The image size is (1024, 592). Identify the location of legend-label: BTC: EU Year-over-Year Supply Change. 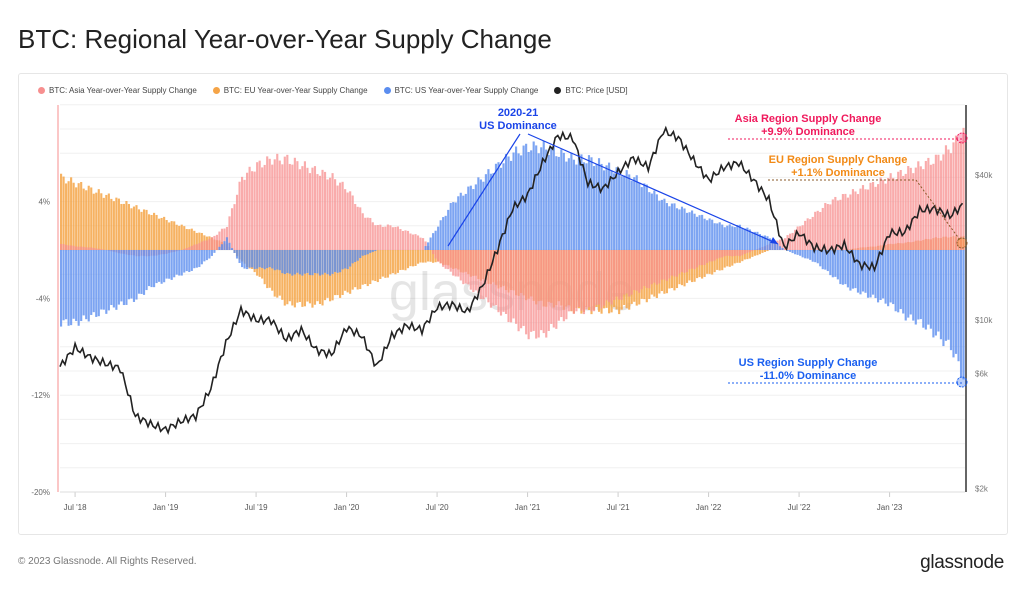
(295, 90).